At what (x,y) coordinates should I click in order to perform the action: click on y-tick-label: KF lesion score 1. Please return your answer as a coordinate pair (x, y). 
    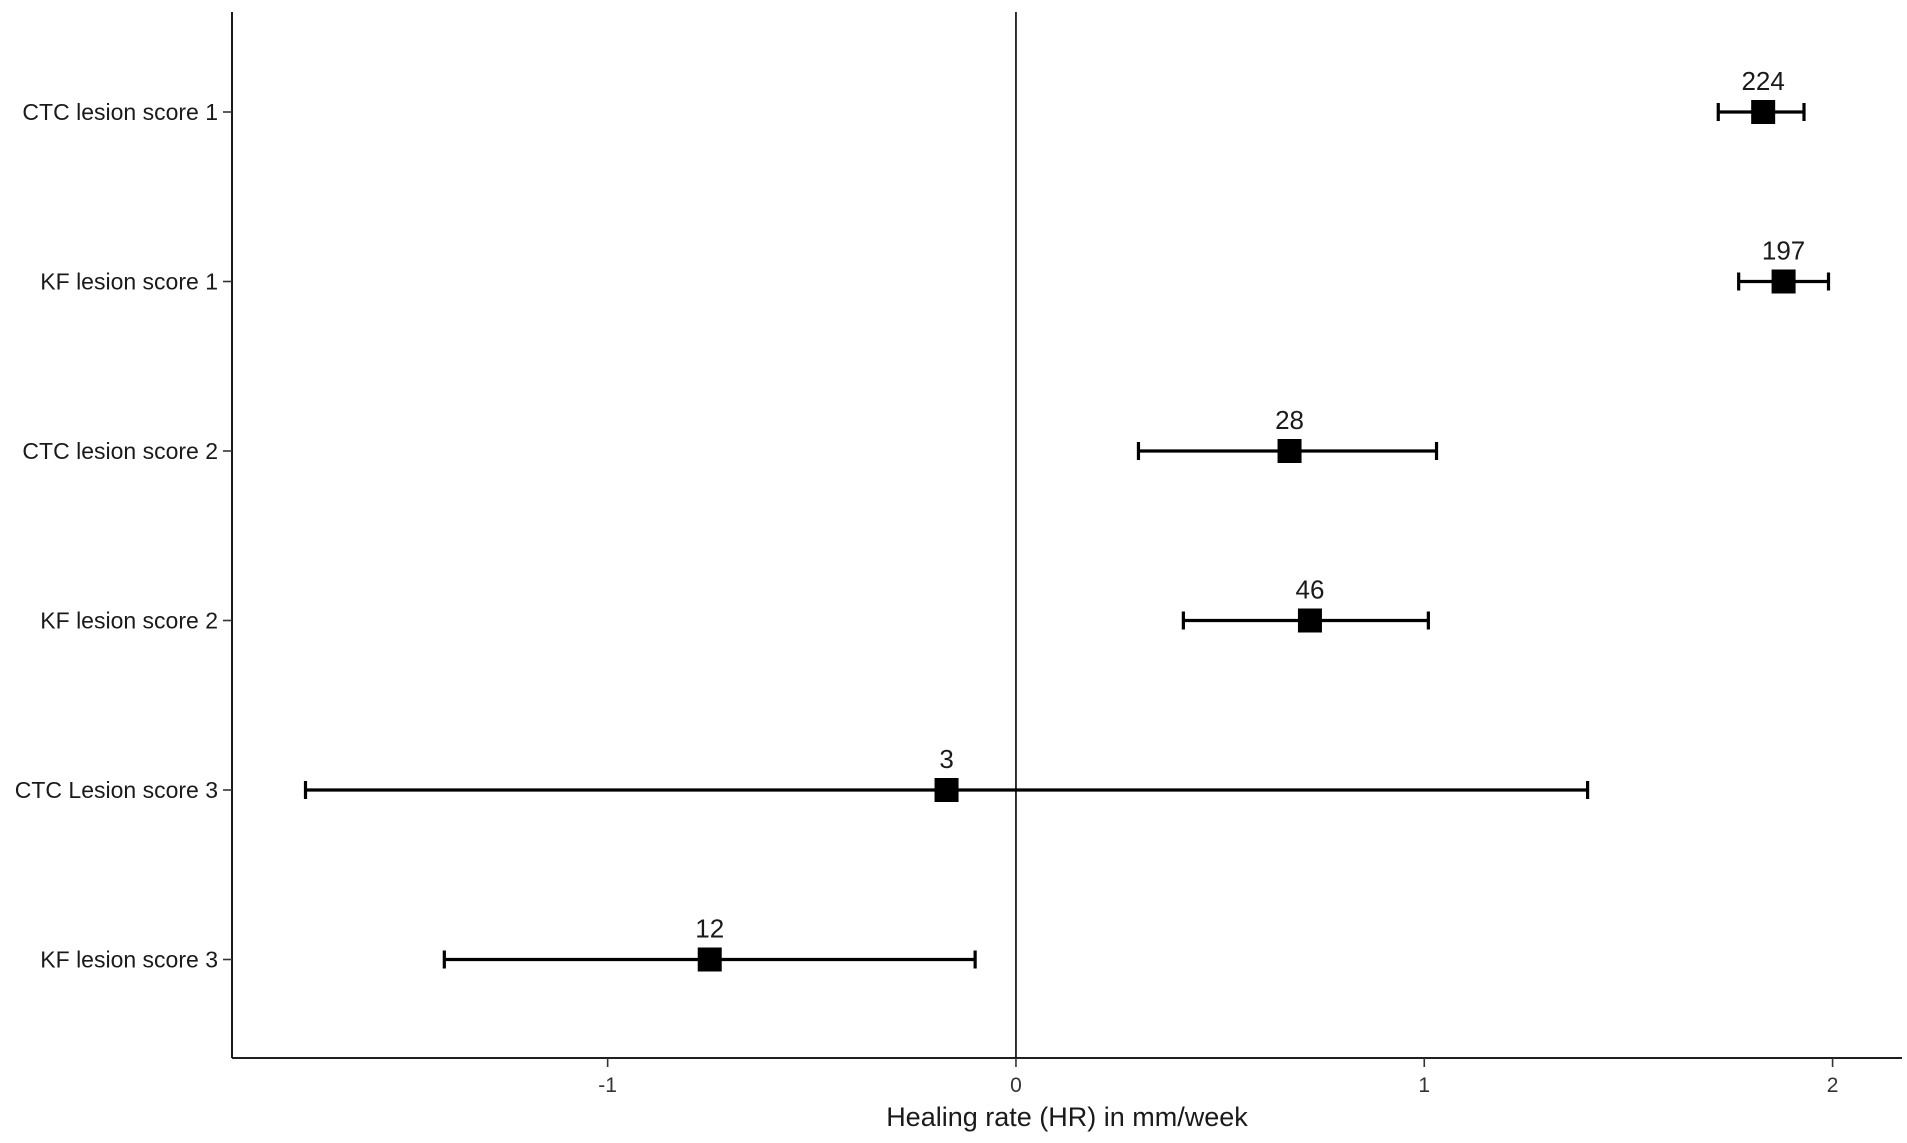
    Looking at the image, I should click on (129, 282).